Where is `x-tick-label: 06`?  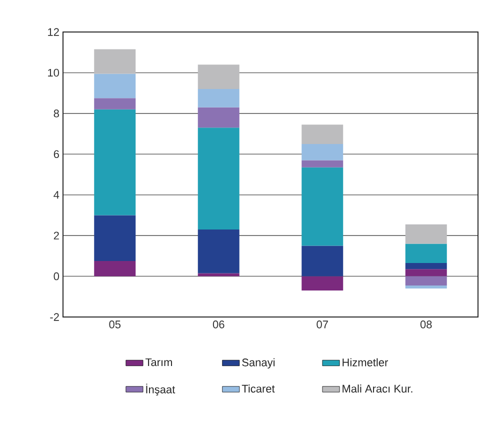
x-tick-label: 06 is located at coordinates (218, 324).